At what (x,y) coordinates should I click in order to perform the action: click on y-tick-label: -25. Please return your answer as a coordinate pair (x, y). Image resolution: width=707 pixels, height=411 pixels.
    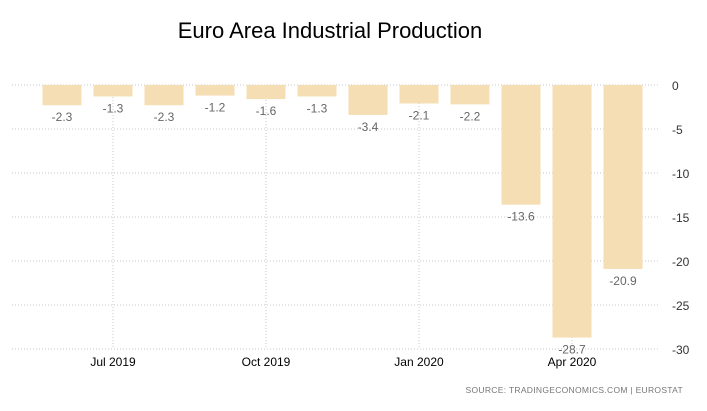
    Looking at the image, I should click on (681, 306).